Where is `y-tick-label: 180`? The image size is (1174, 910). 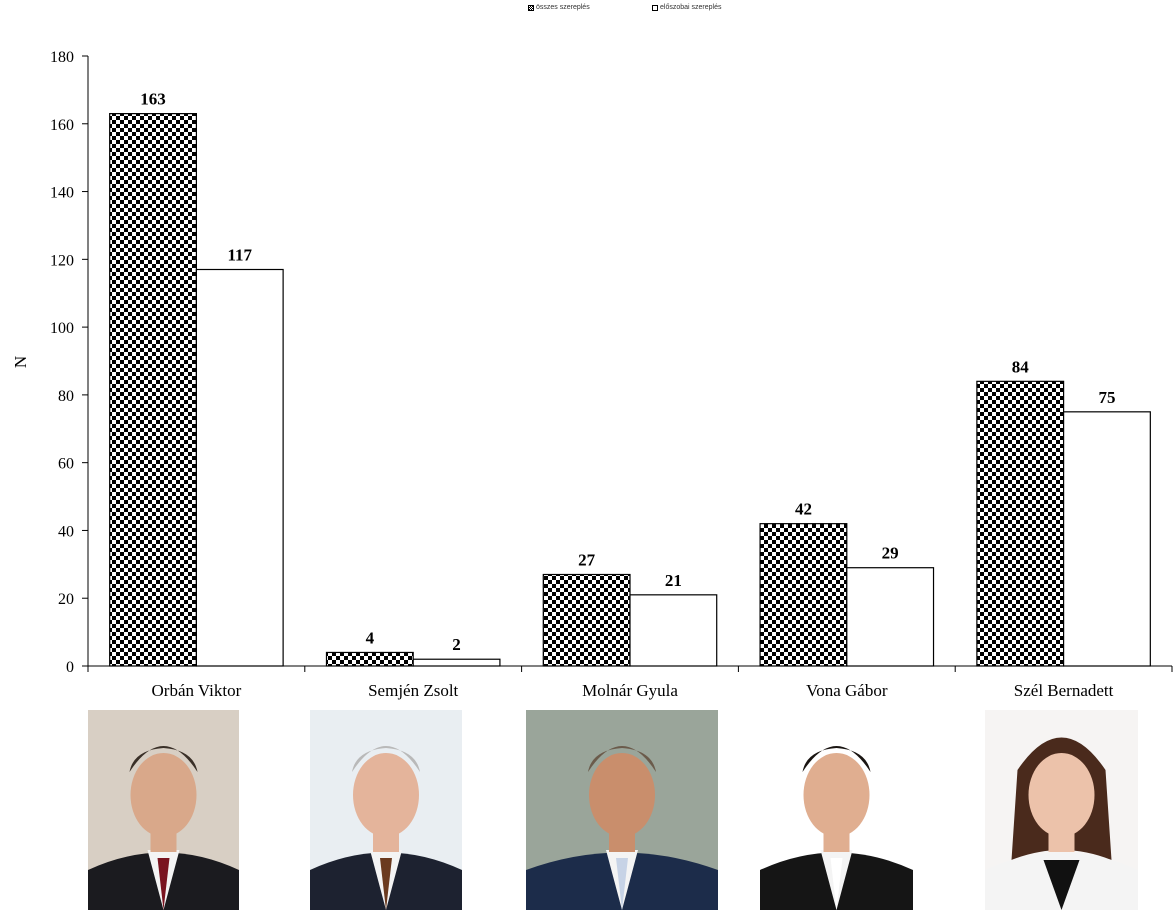
y-tick-label: 180 is located at coordinates (62, 57).